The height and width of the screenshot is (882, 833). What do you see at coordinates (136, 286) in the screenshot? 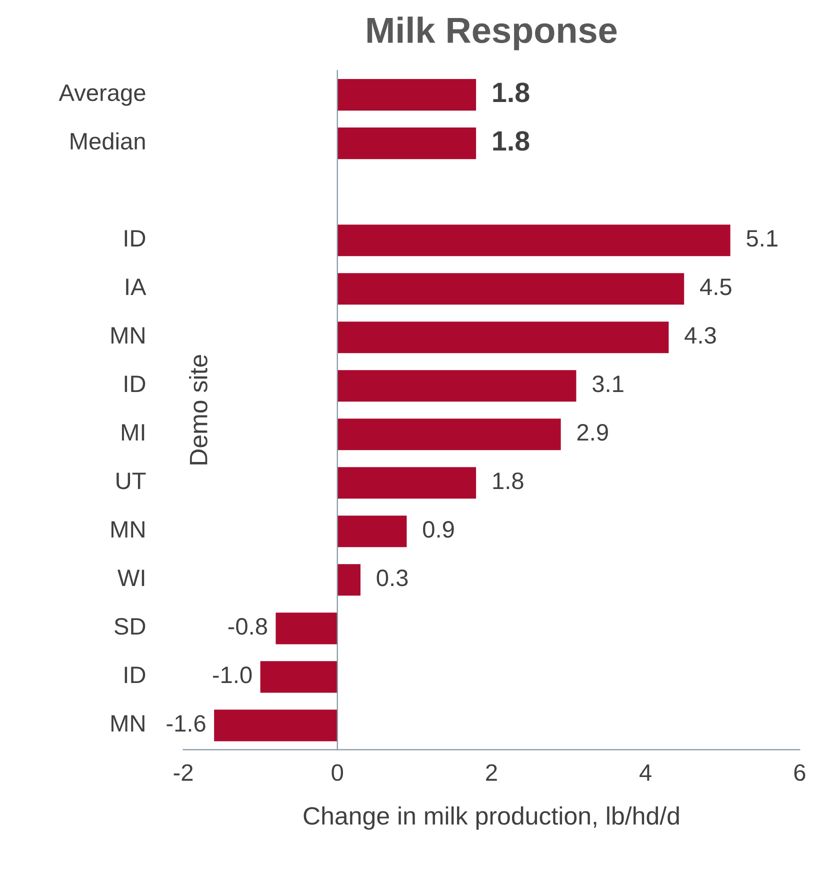
I see `y-tick-label: IA` at bounding box center [136, 286].